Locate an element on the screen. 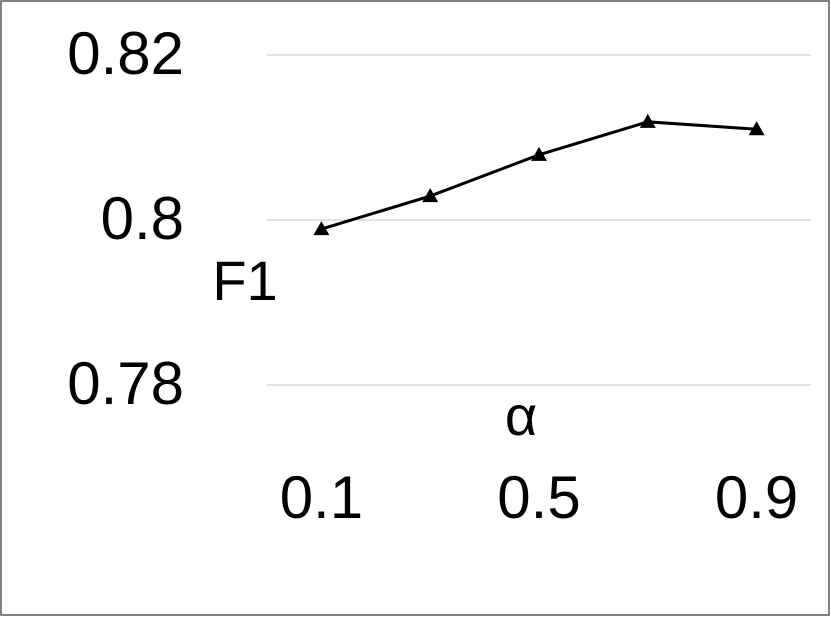 The image size is (831, 617). y-tick-label: 0.8 is located at coordinates (142, 218).